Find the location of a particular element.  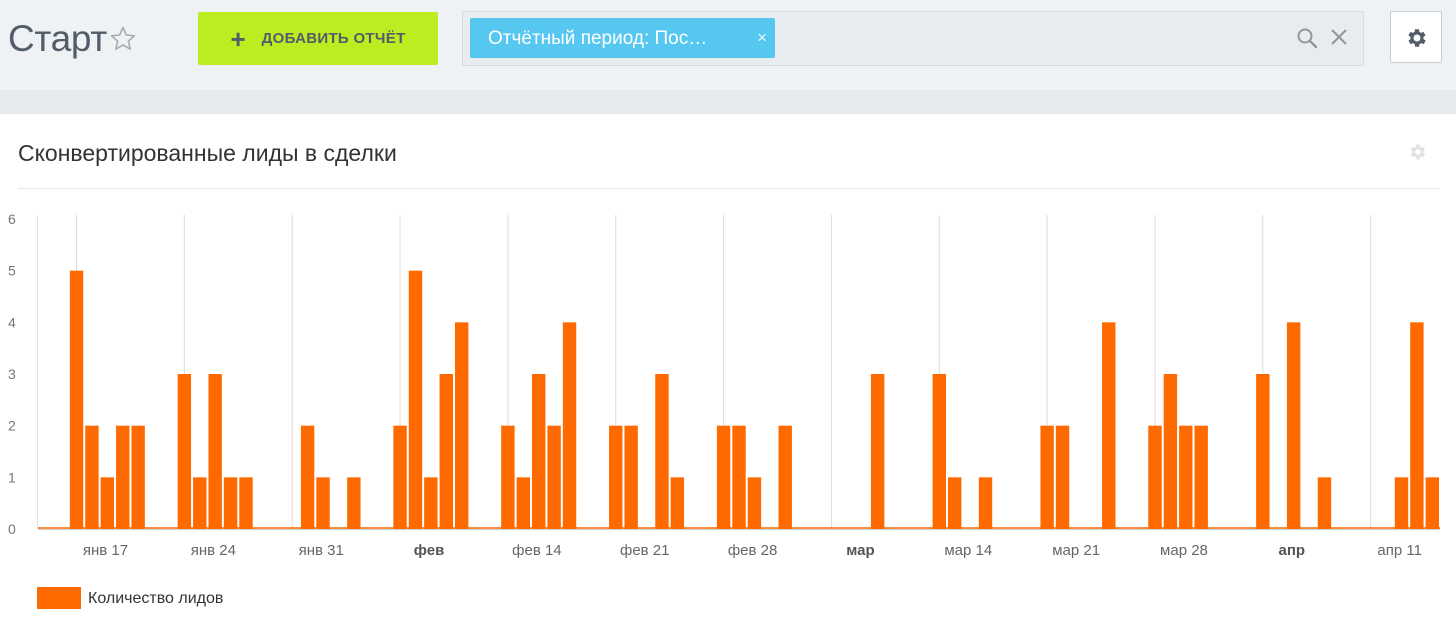

legend-swatch is located at coordinates (59, 598).